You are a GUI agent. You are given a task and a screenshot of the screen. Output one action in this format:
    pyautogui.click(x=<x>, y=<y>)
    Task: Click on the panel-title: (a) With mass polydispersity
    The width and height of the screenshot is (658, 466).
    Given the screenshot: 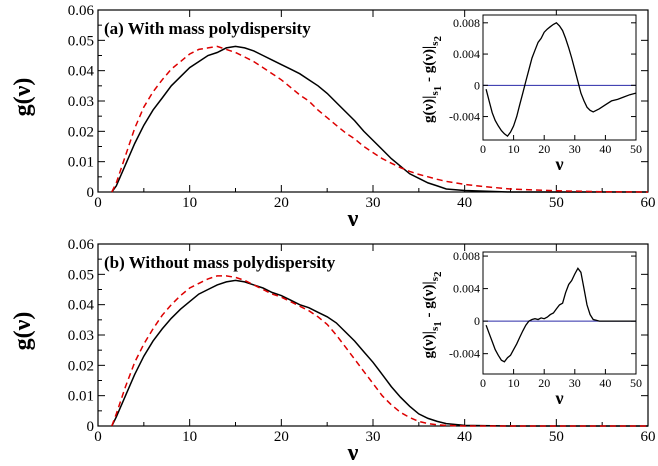 What is the action you would take?
    pyautogui.click(x=207, y=28)
    